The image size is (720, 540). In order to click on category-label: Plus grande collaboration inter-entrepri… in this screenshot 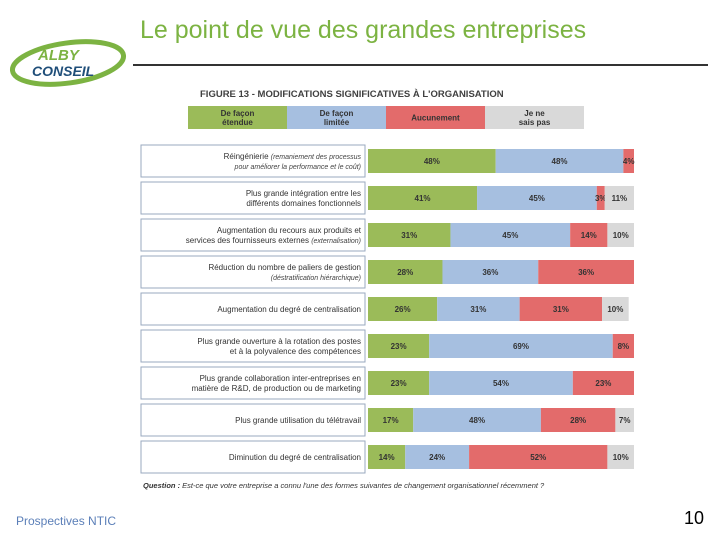, I will do `click(280, 378)`.